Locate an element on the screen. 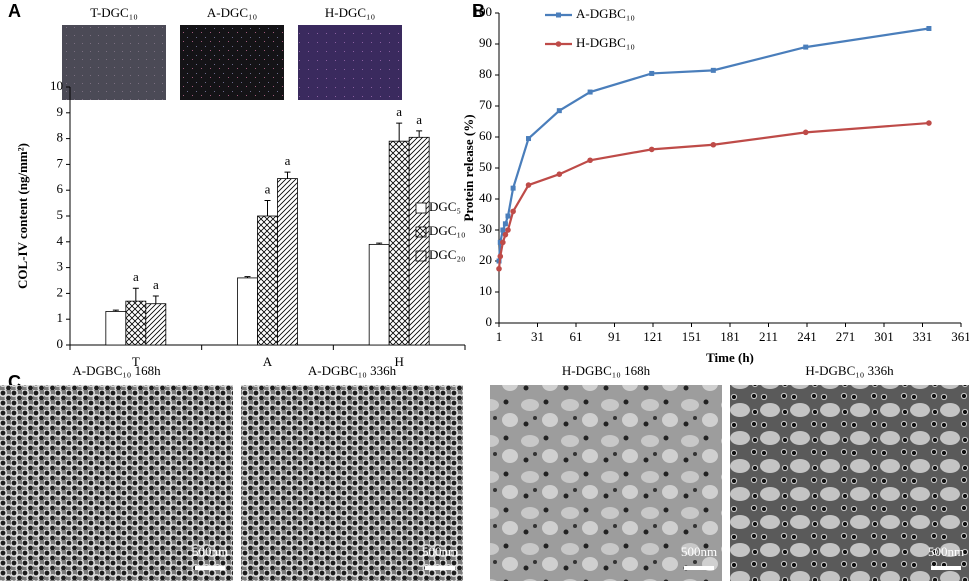 The height and width of the screenshot is (581, 969). x-tick-label: 361 is located at coordinates (960, 336).